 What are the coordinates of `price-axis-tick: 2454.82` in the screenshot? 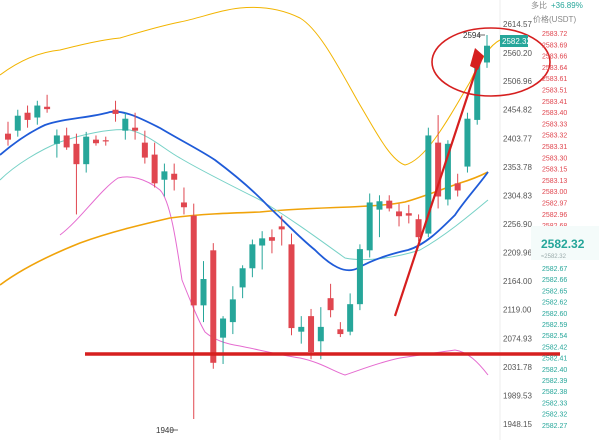 It's located at (517, 110).